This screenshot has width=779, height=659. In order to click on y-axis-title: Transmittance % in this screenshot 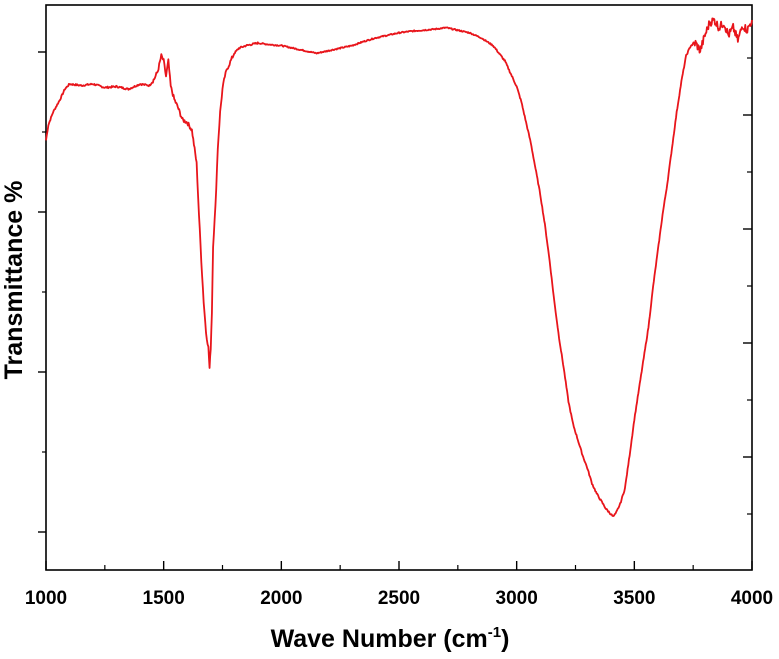, I will do `click(14, 280)`.